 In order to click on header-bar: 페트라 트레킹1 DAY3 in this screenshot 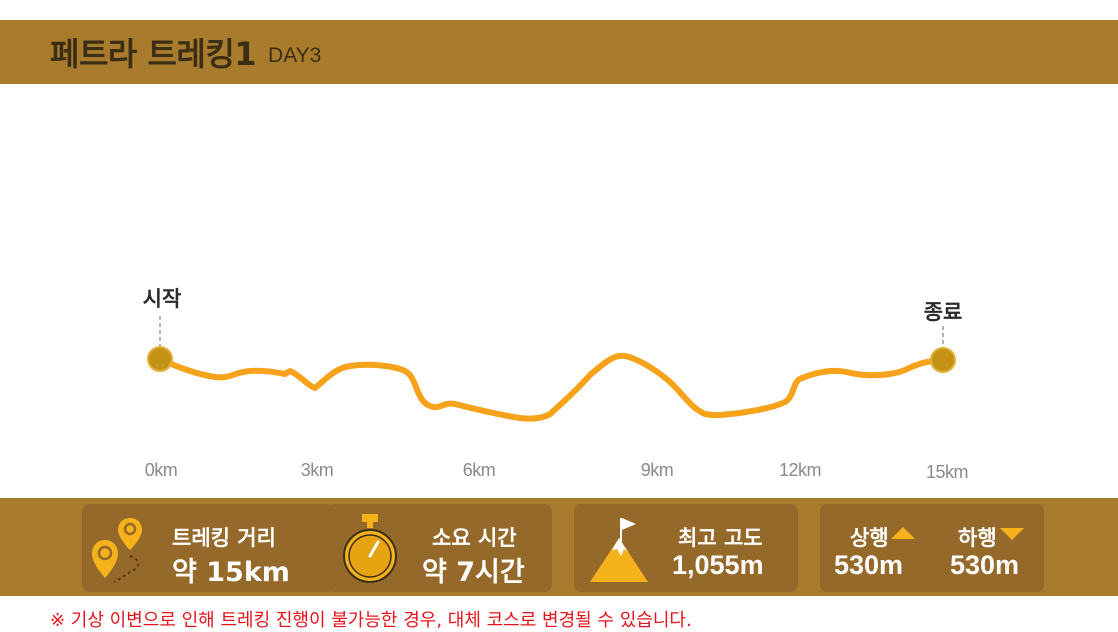, I will do `click(559, 52)`.